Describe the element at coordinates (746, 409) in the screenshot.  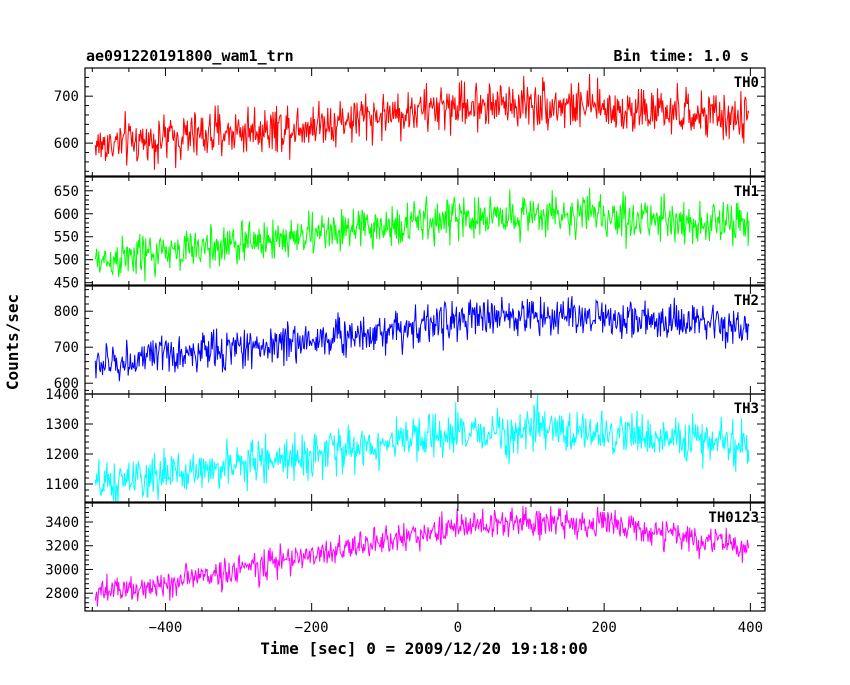
I see `panel-label-th3: TH3` at that location.